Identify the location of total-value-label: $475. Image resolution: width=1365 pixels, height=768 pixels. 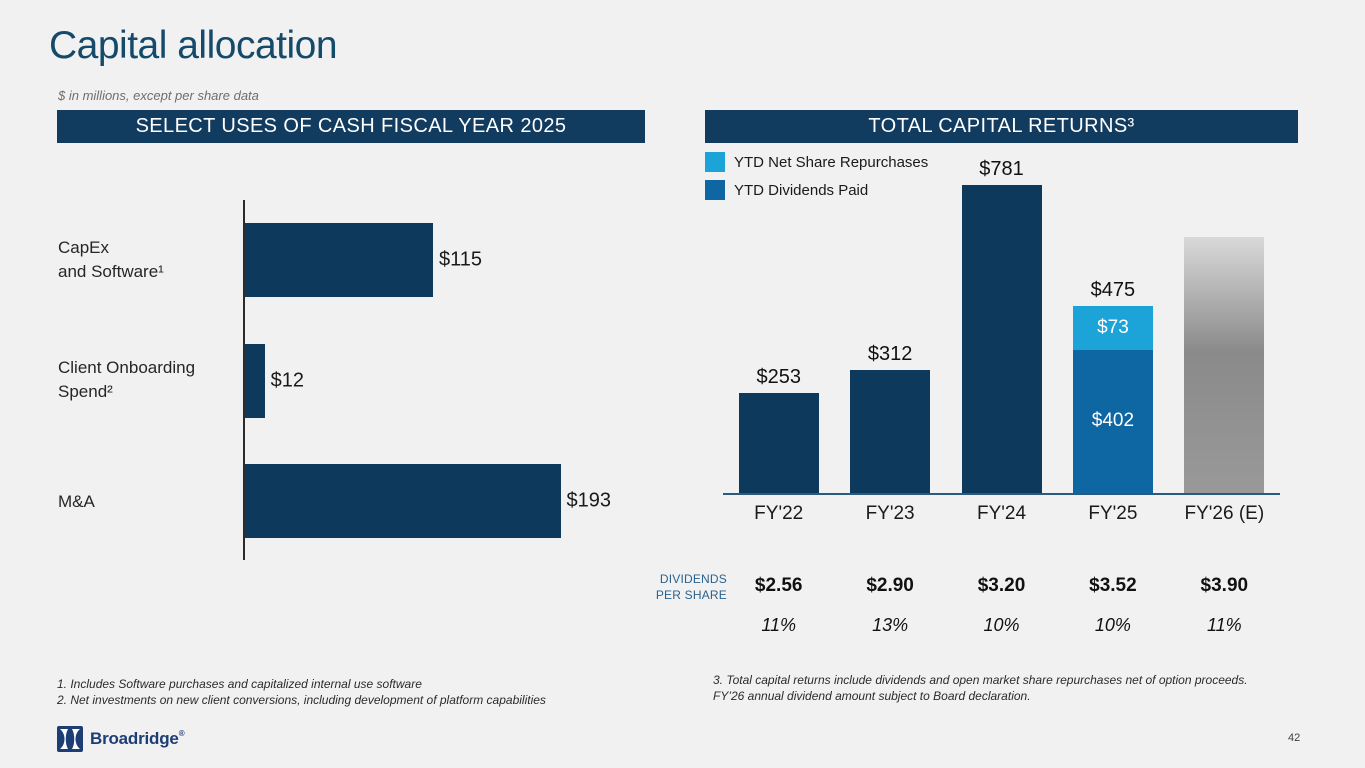
(1113, 289).